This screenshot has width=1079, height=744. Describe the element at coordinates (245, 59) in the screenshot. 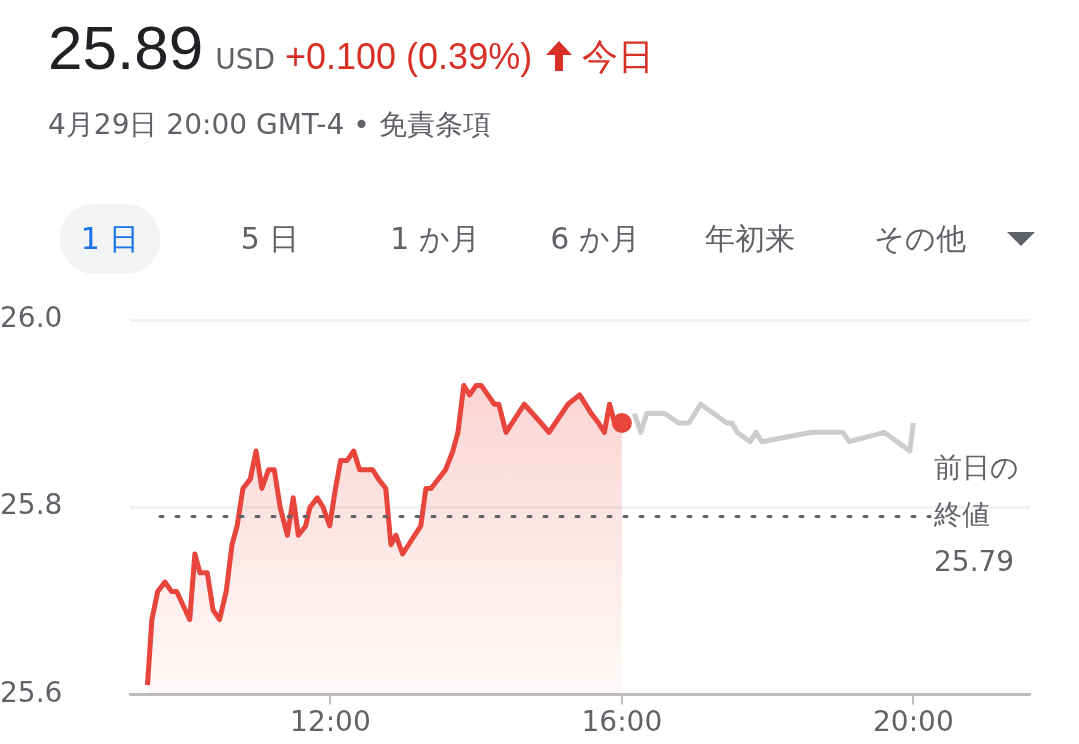

I see `text: USD` at that location.